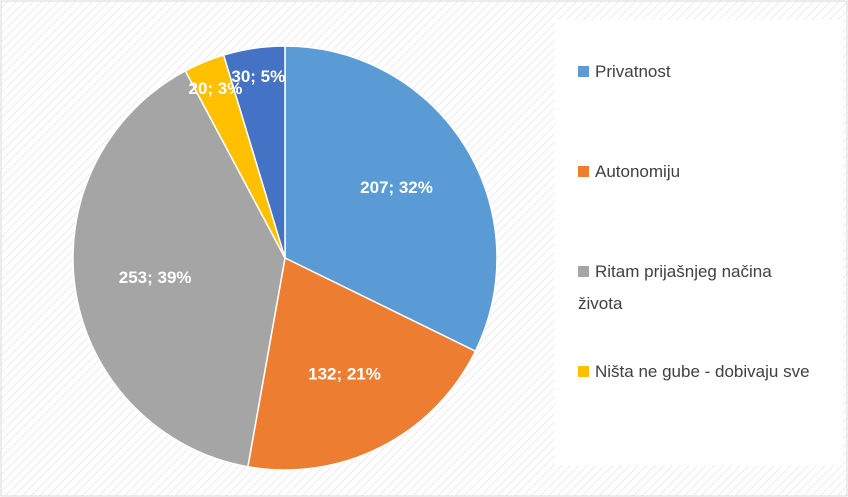  I want to click on legend-label: Ritam prijašnjeg načina života, so click(675, 287).